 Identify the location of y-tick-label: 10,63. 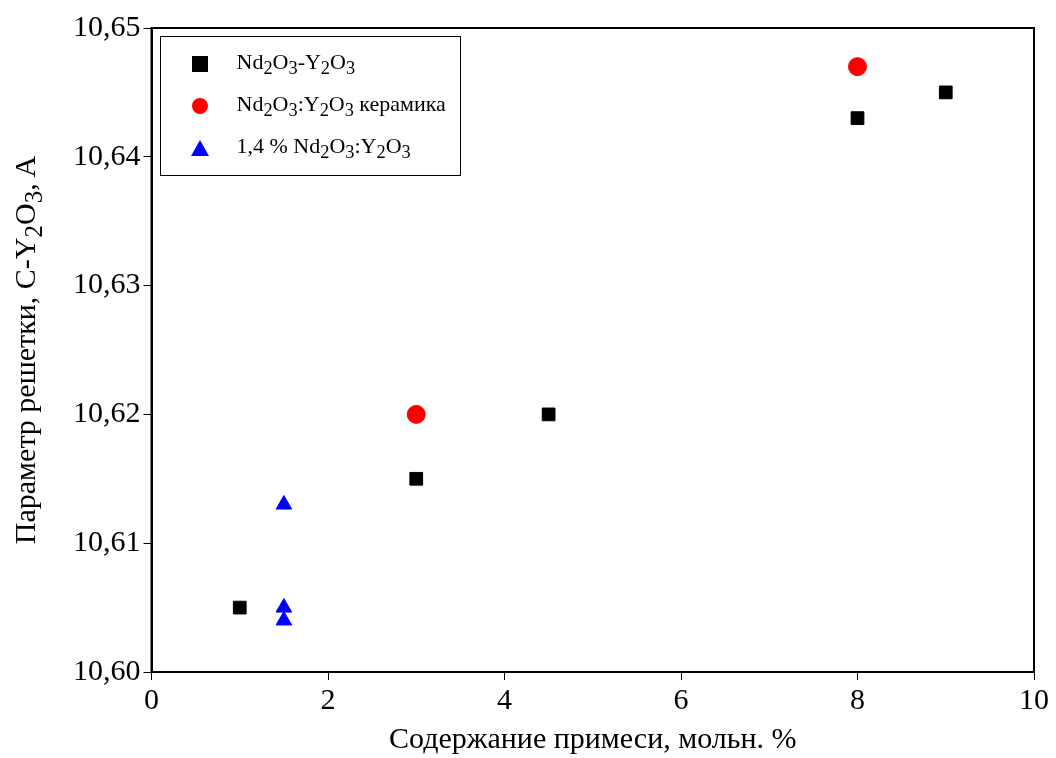
(107, 283).